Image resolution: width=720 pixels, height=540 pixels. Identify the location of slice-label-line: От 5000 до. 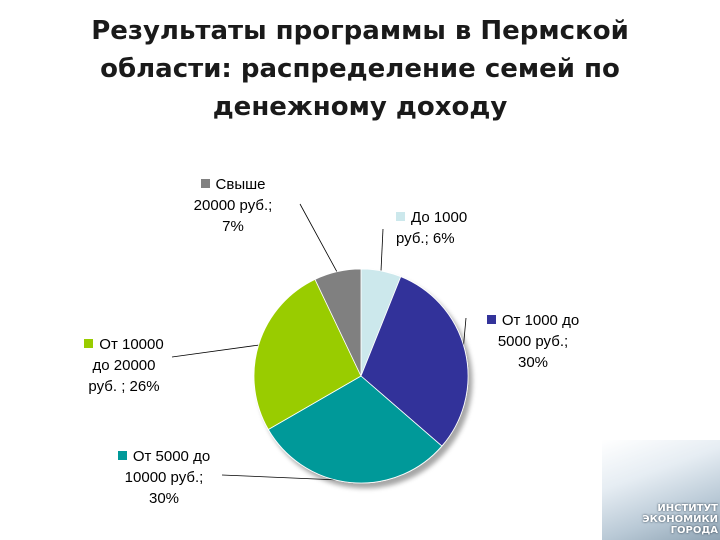
(164, 456).